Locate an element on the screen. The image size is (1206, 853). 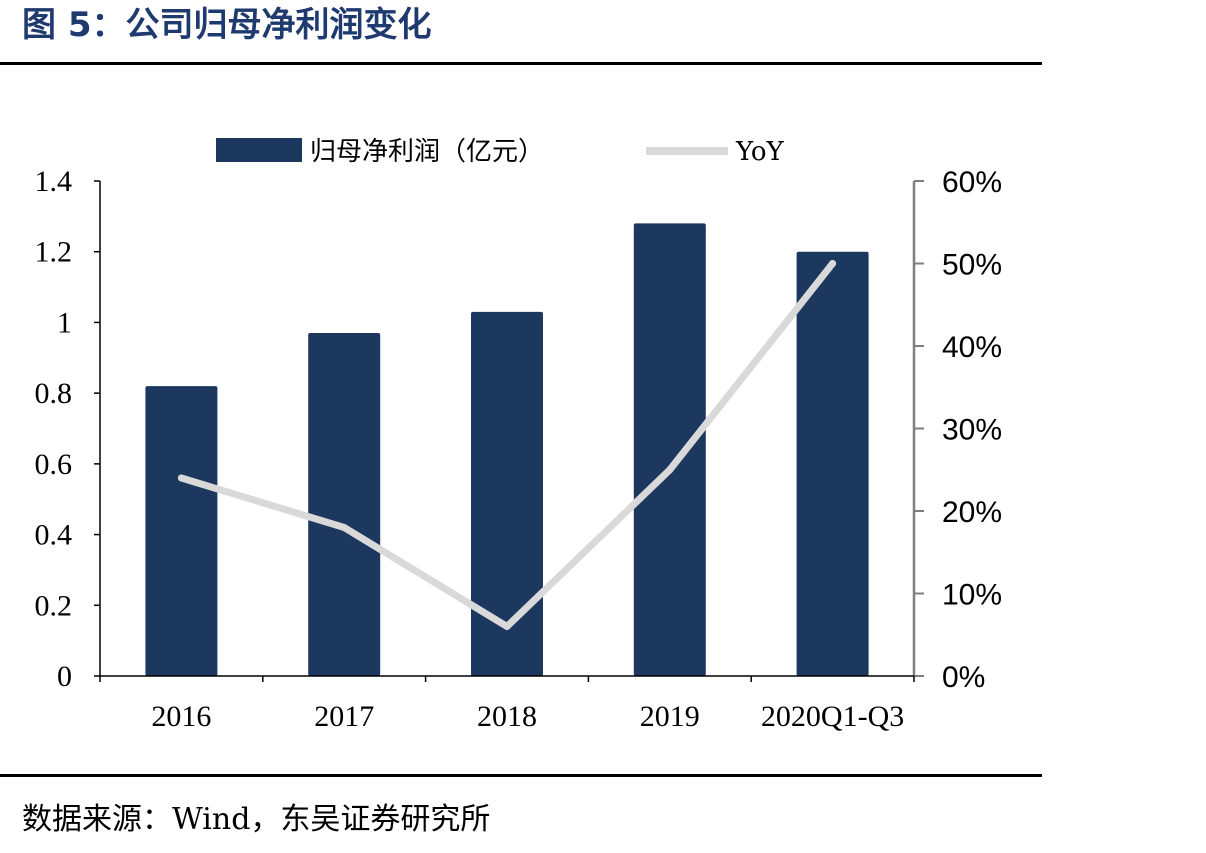
right-tick-label: 40% is located at coordinates (972, 347).